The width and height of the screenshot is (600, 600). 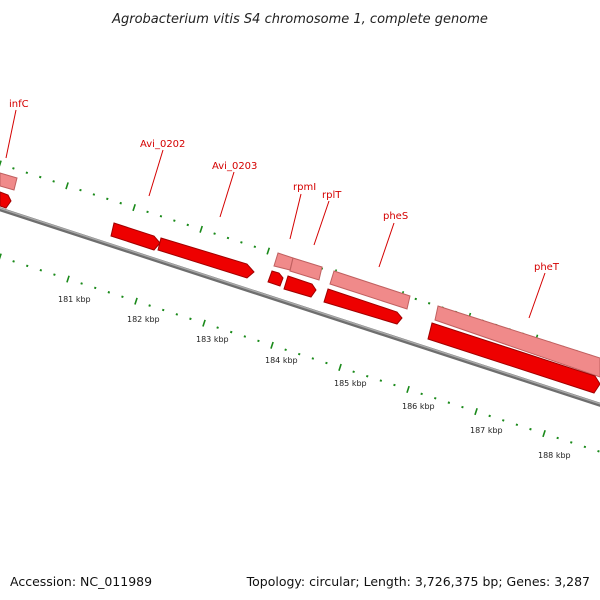 I want to click on scale-label: 183 kbp, so click(x=212, y=339).